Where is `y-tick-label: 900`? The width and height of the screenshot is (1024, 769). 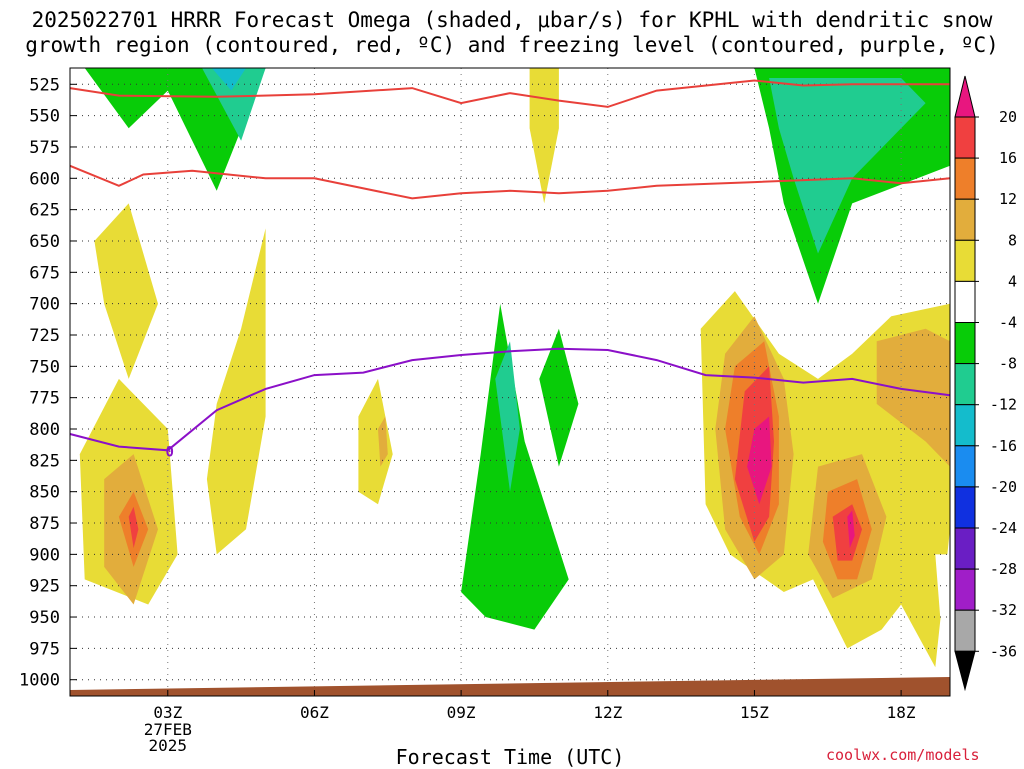 y-tick-label: 900 is located at coordinates (44, 555).